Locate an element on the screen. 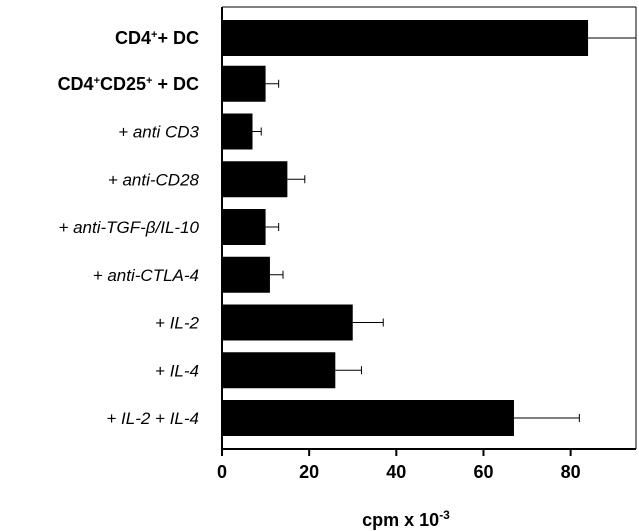 Image resolution: width=639 pixels, height=531 pixels. category-label-4: + anti-TGF-β/IL-10 is located at coordinates (128, 227).